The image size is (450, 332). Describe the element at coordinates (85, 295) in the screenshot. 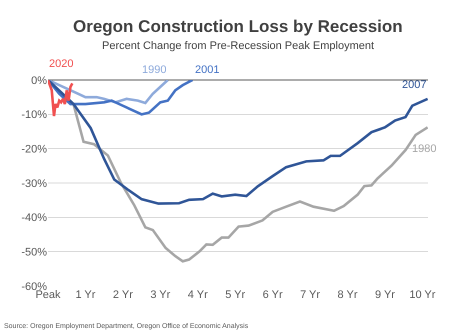

I see `x-tick-label: 1 Yr` at that location.